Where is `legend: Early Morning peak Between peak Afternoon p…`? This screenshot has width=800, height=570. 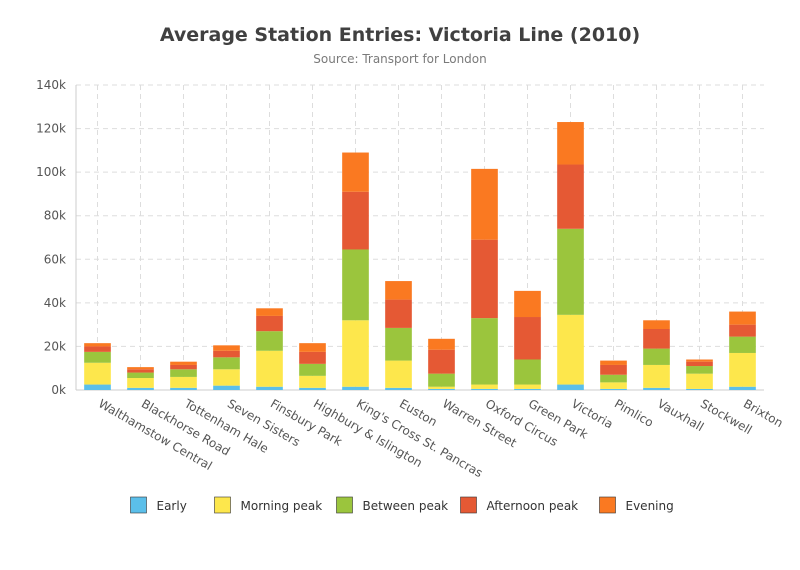
legend: Early Morning peak Between peak Afternoon p… is located at coordinates (402, 505).